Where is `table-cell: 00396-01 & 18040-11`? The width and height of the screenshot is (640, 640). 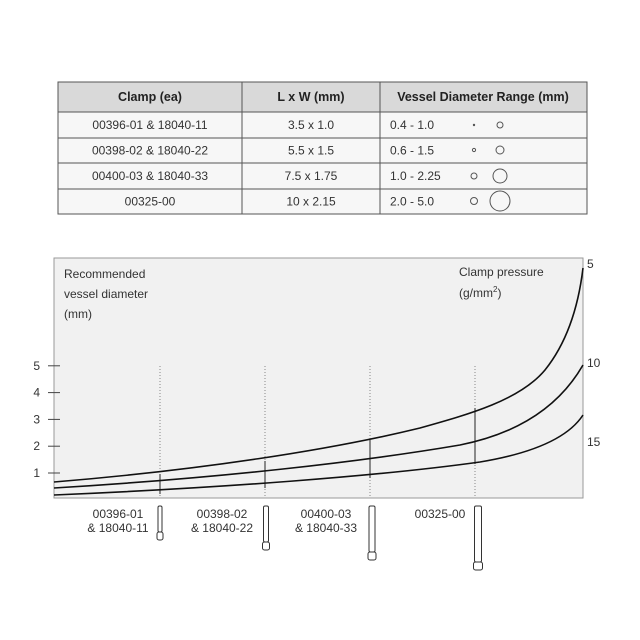 table-cell: 00396-01 & 18040-11 is located at coordinates (150, 125).